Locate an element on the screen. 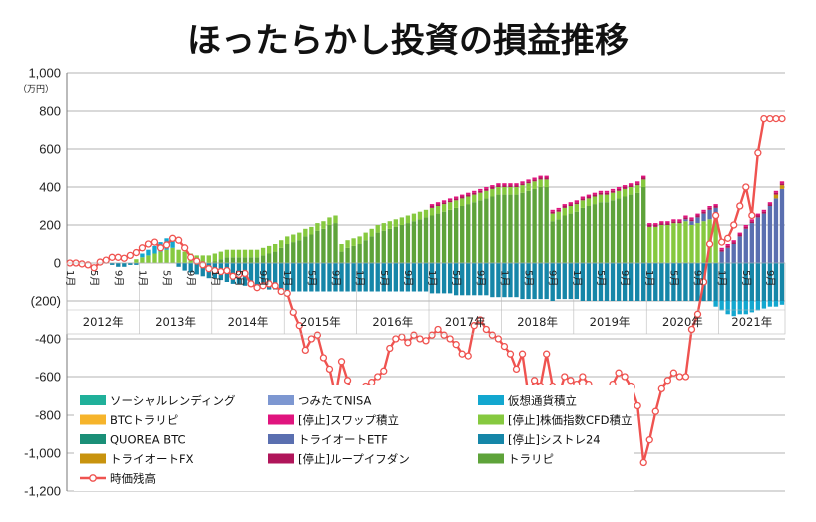 Image resolution: width=816 pixels, height=522 pixels. year-label: 2016年 is located at coordinates (392, 322).